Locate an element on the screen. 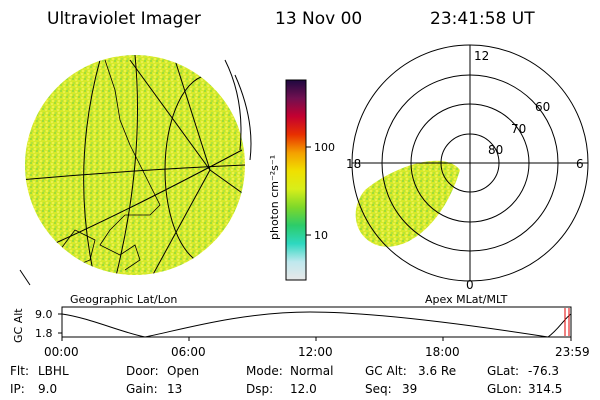 The height and width of the screenshot is (400, 600). y-tick-label: 9.0 is located at coordinates (44, 314).